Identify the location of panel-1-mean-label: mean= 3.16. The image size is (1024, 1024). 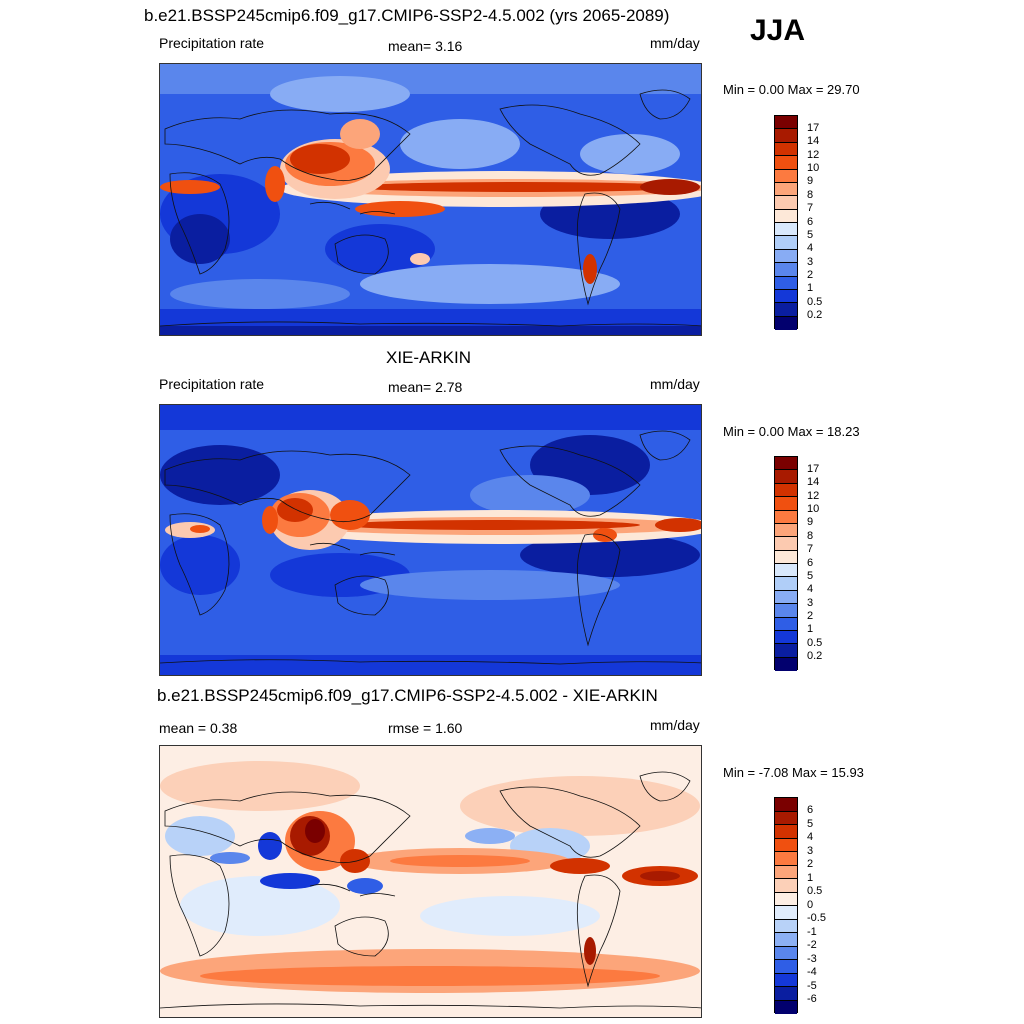
(425, 46).